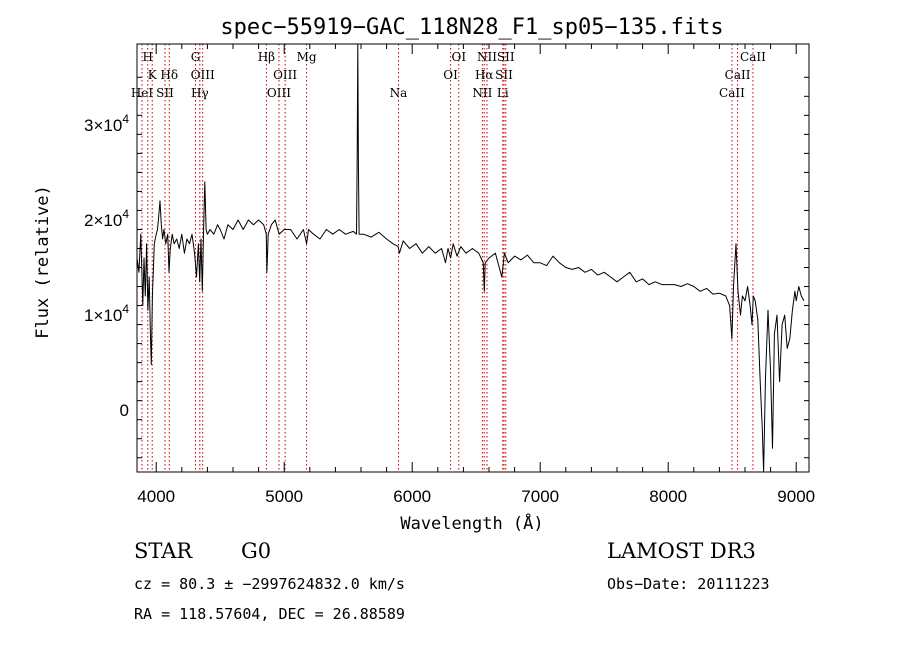  Describe the element at coordinates (266, 57) in the screenshot. I see `line-label: Hβ` at that location.